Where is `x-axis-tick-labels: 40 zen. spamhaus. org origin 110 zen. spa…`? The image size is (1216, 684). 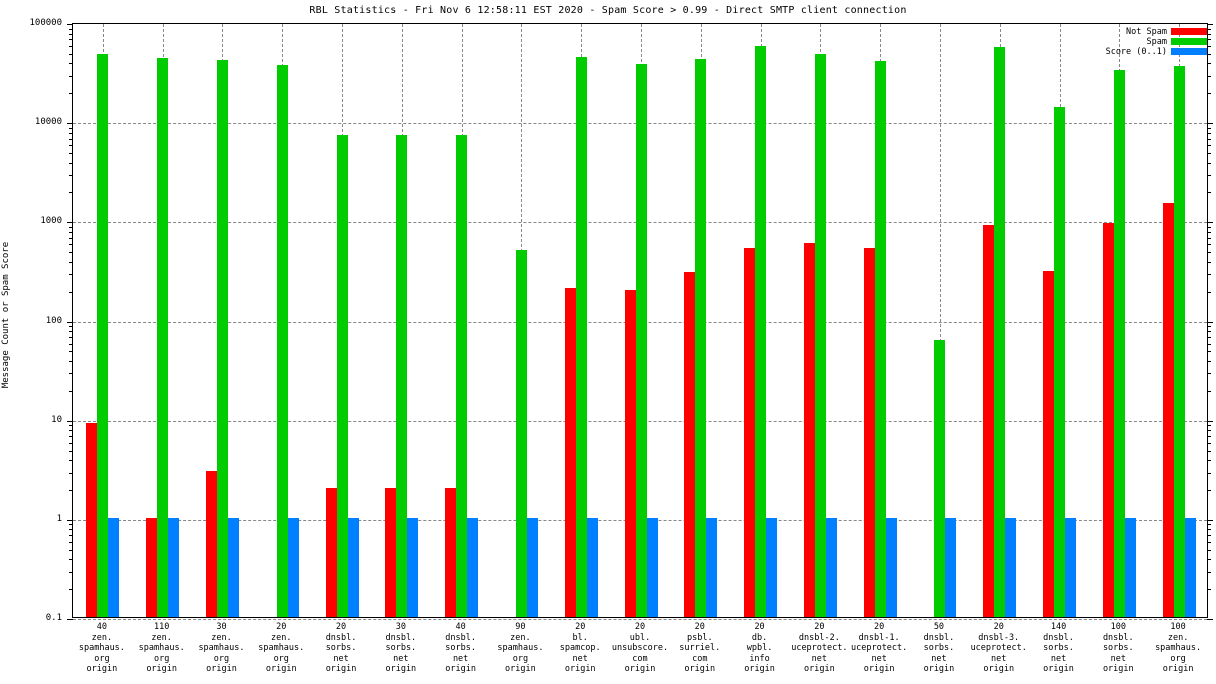 x-axis-tick-labels: 40 zen. spamhaus. org origin 110 zen. spa… is located at coordinates (640, 652).